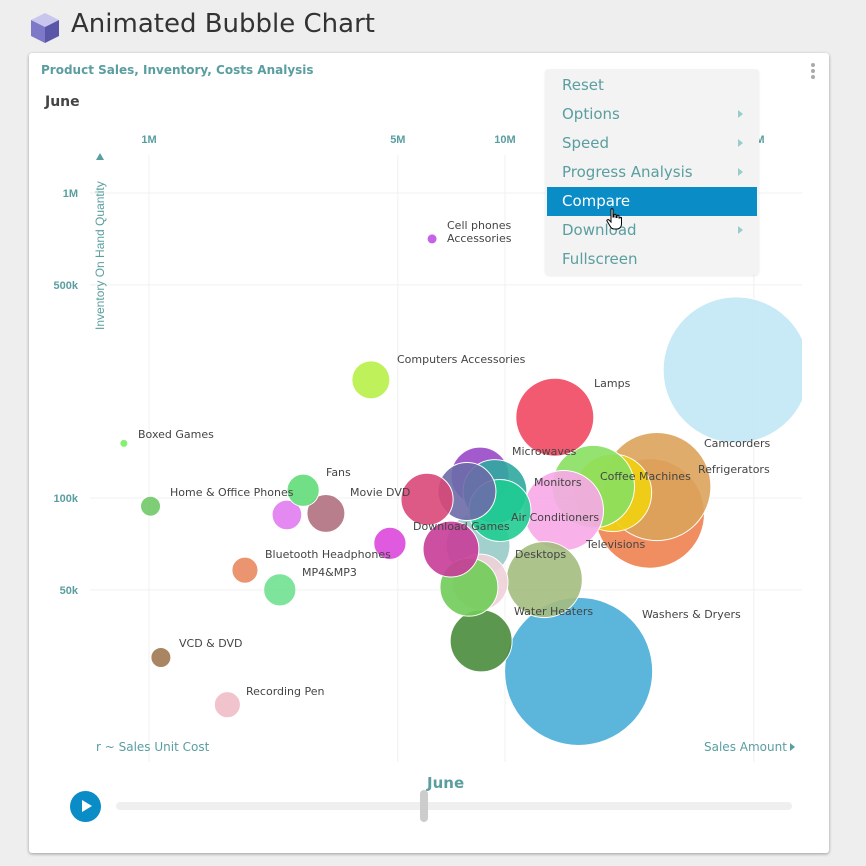 The image size is (866, 866). What do you see at coordinates (652, 259) in the screenshot?
I see `menu-item-fullscreen: Fullscreen` at bounding box center [652, 259].